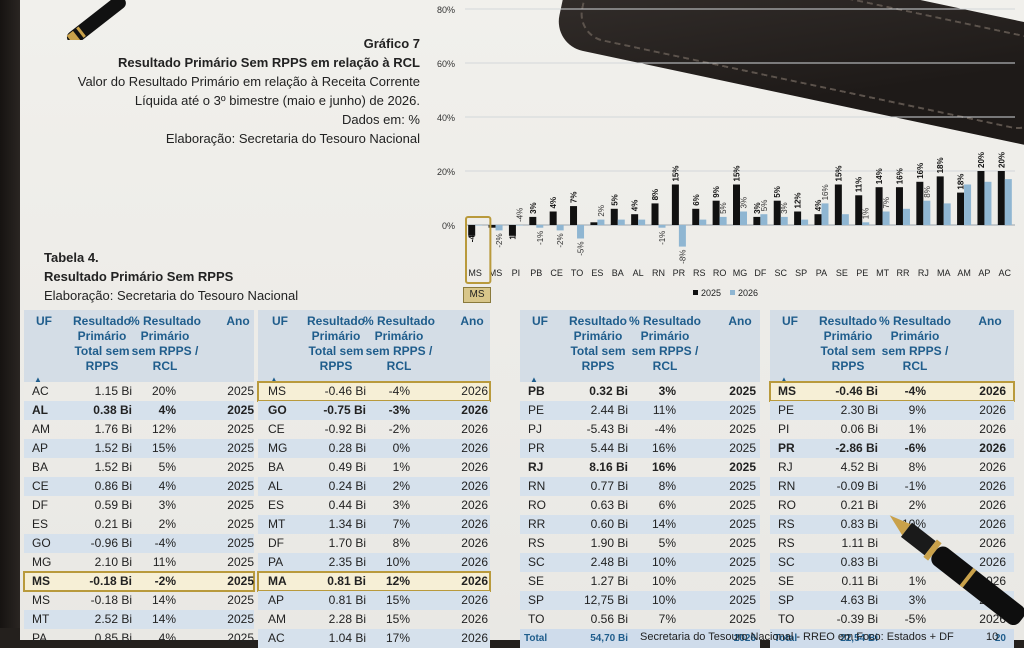 The width and height of the screenshot is (1024, 648). Describe the element at coordinates (640, 429) in the screenshot. I see `table-row: PJ -5.43 Bi -4% 2025` at that location.